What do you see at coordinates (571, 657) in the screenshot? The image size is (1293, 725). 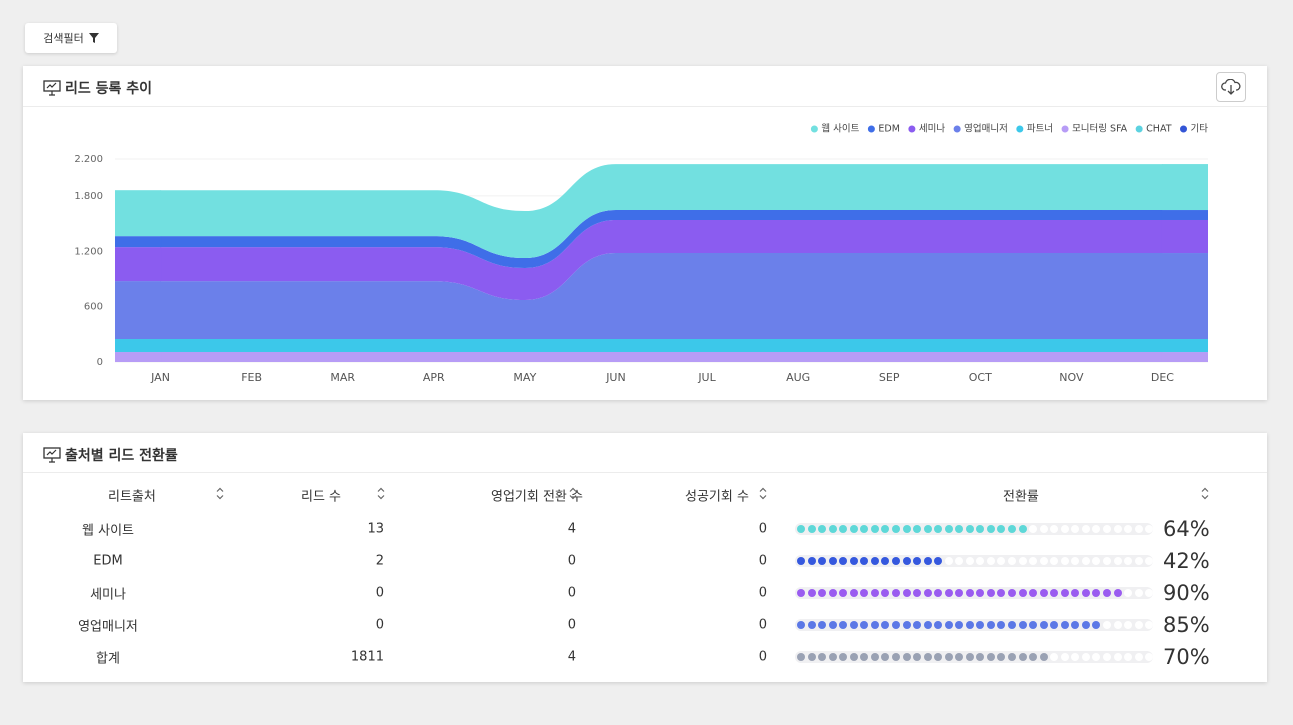 I see `opportunities-cell: 4` at bounding box center [571, 657].